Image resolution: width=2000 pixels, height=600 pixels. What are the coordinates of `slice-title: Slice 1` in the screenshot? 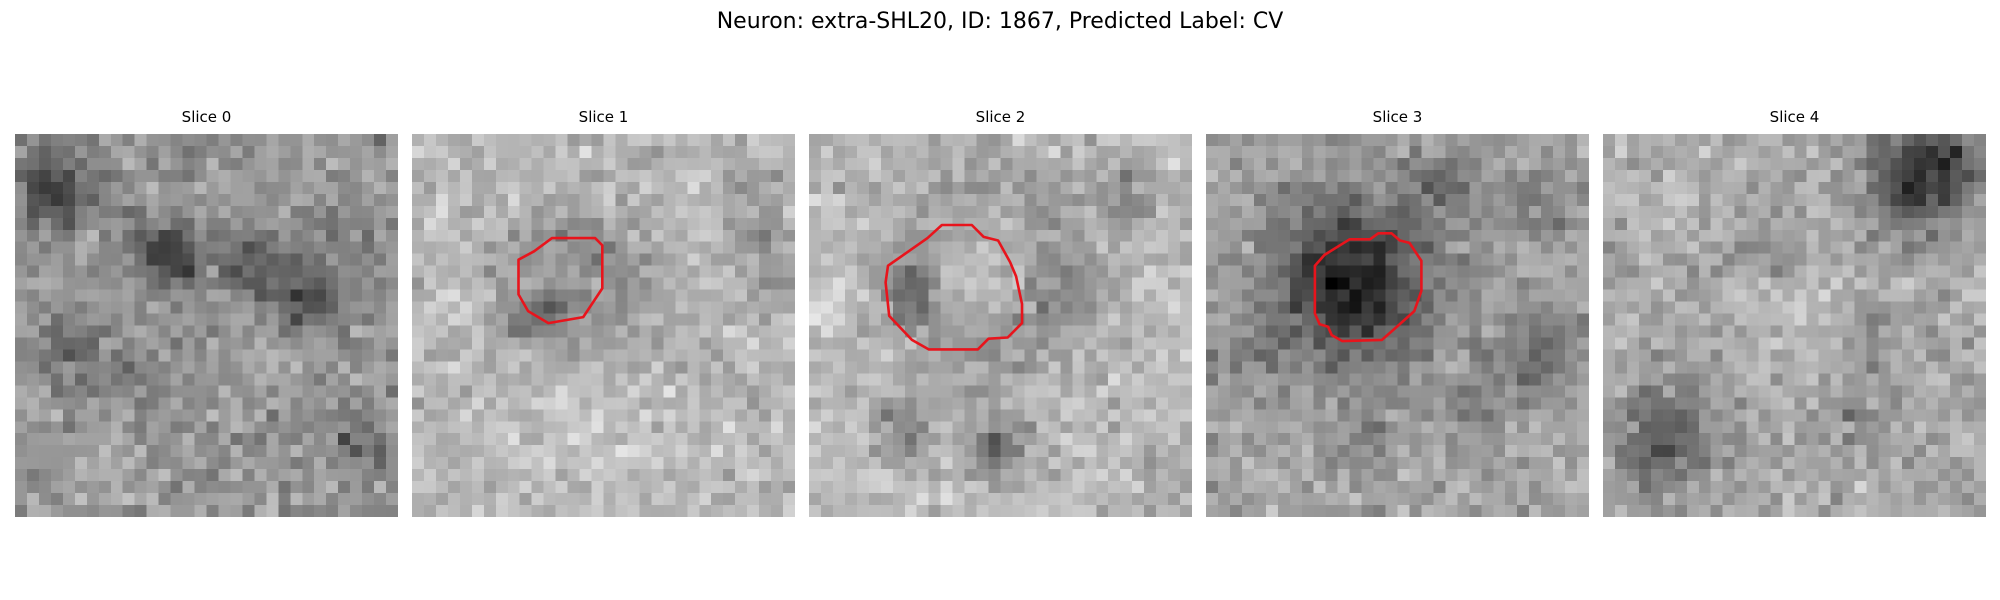 It's located at (603, 117).